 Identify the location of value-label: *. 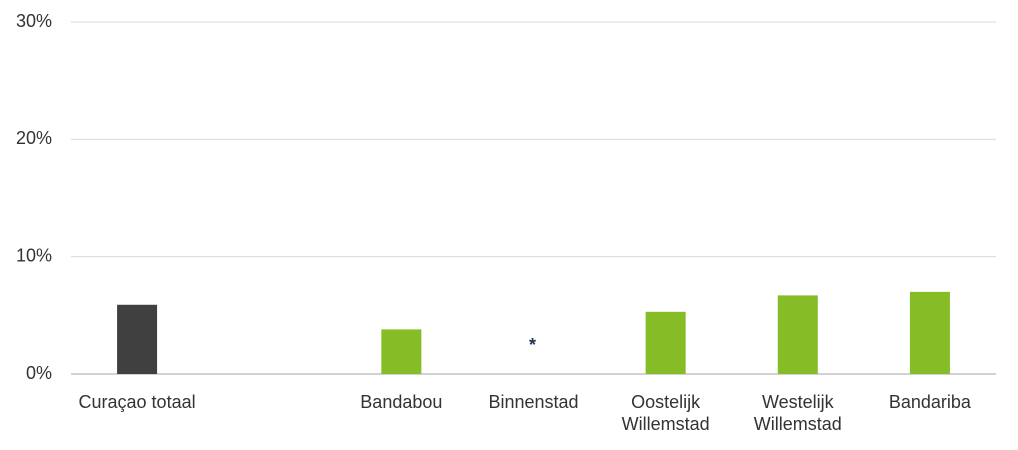
(532, 345).